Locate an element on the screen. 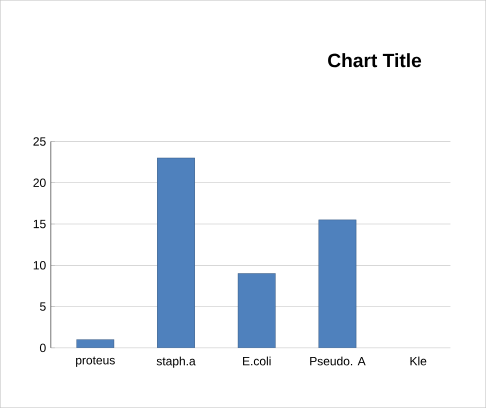 This screenshot has width=486, height=408. x-tick-label: Pseudo. A is located at coordinates (338, 361).